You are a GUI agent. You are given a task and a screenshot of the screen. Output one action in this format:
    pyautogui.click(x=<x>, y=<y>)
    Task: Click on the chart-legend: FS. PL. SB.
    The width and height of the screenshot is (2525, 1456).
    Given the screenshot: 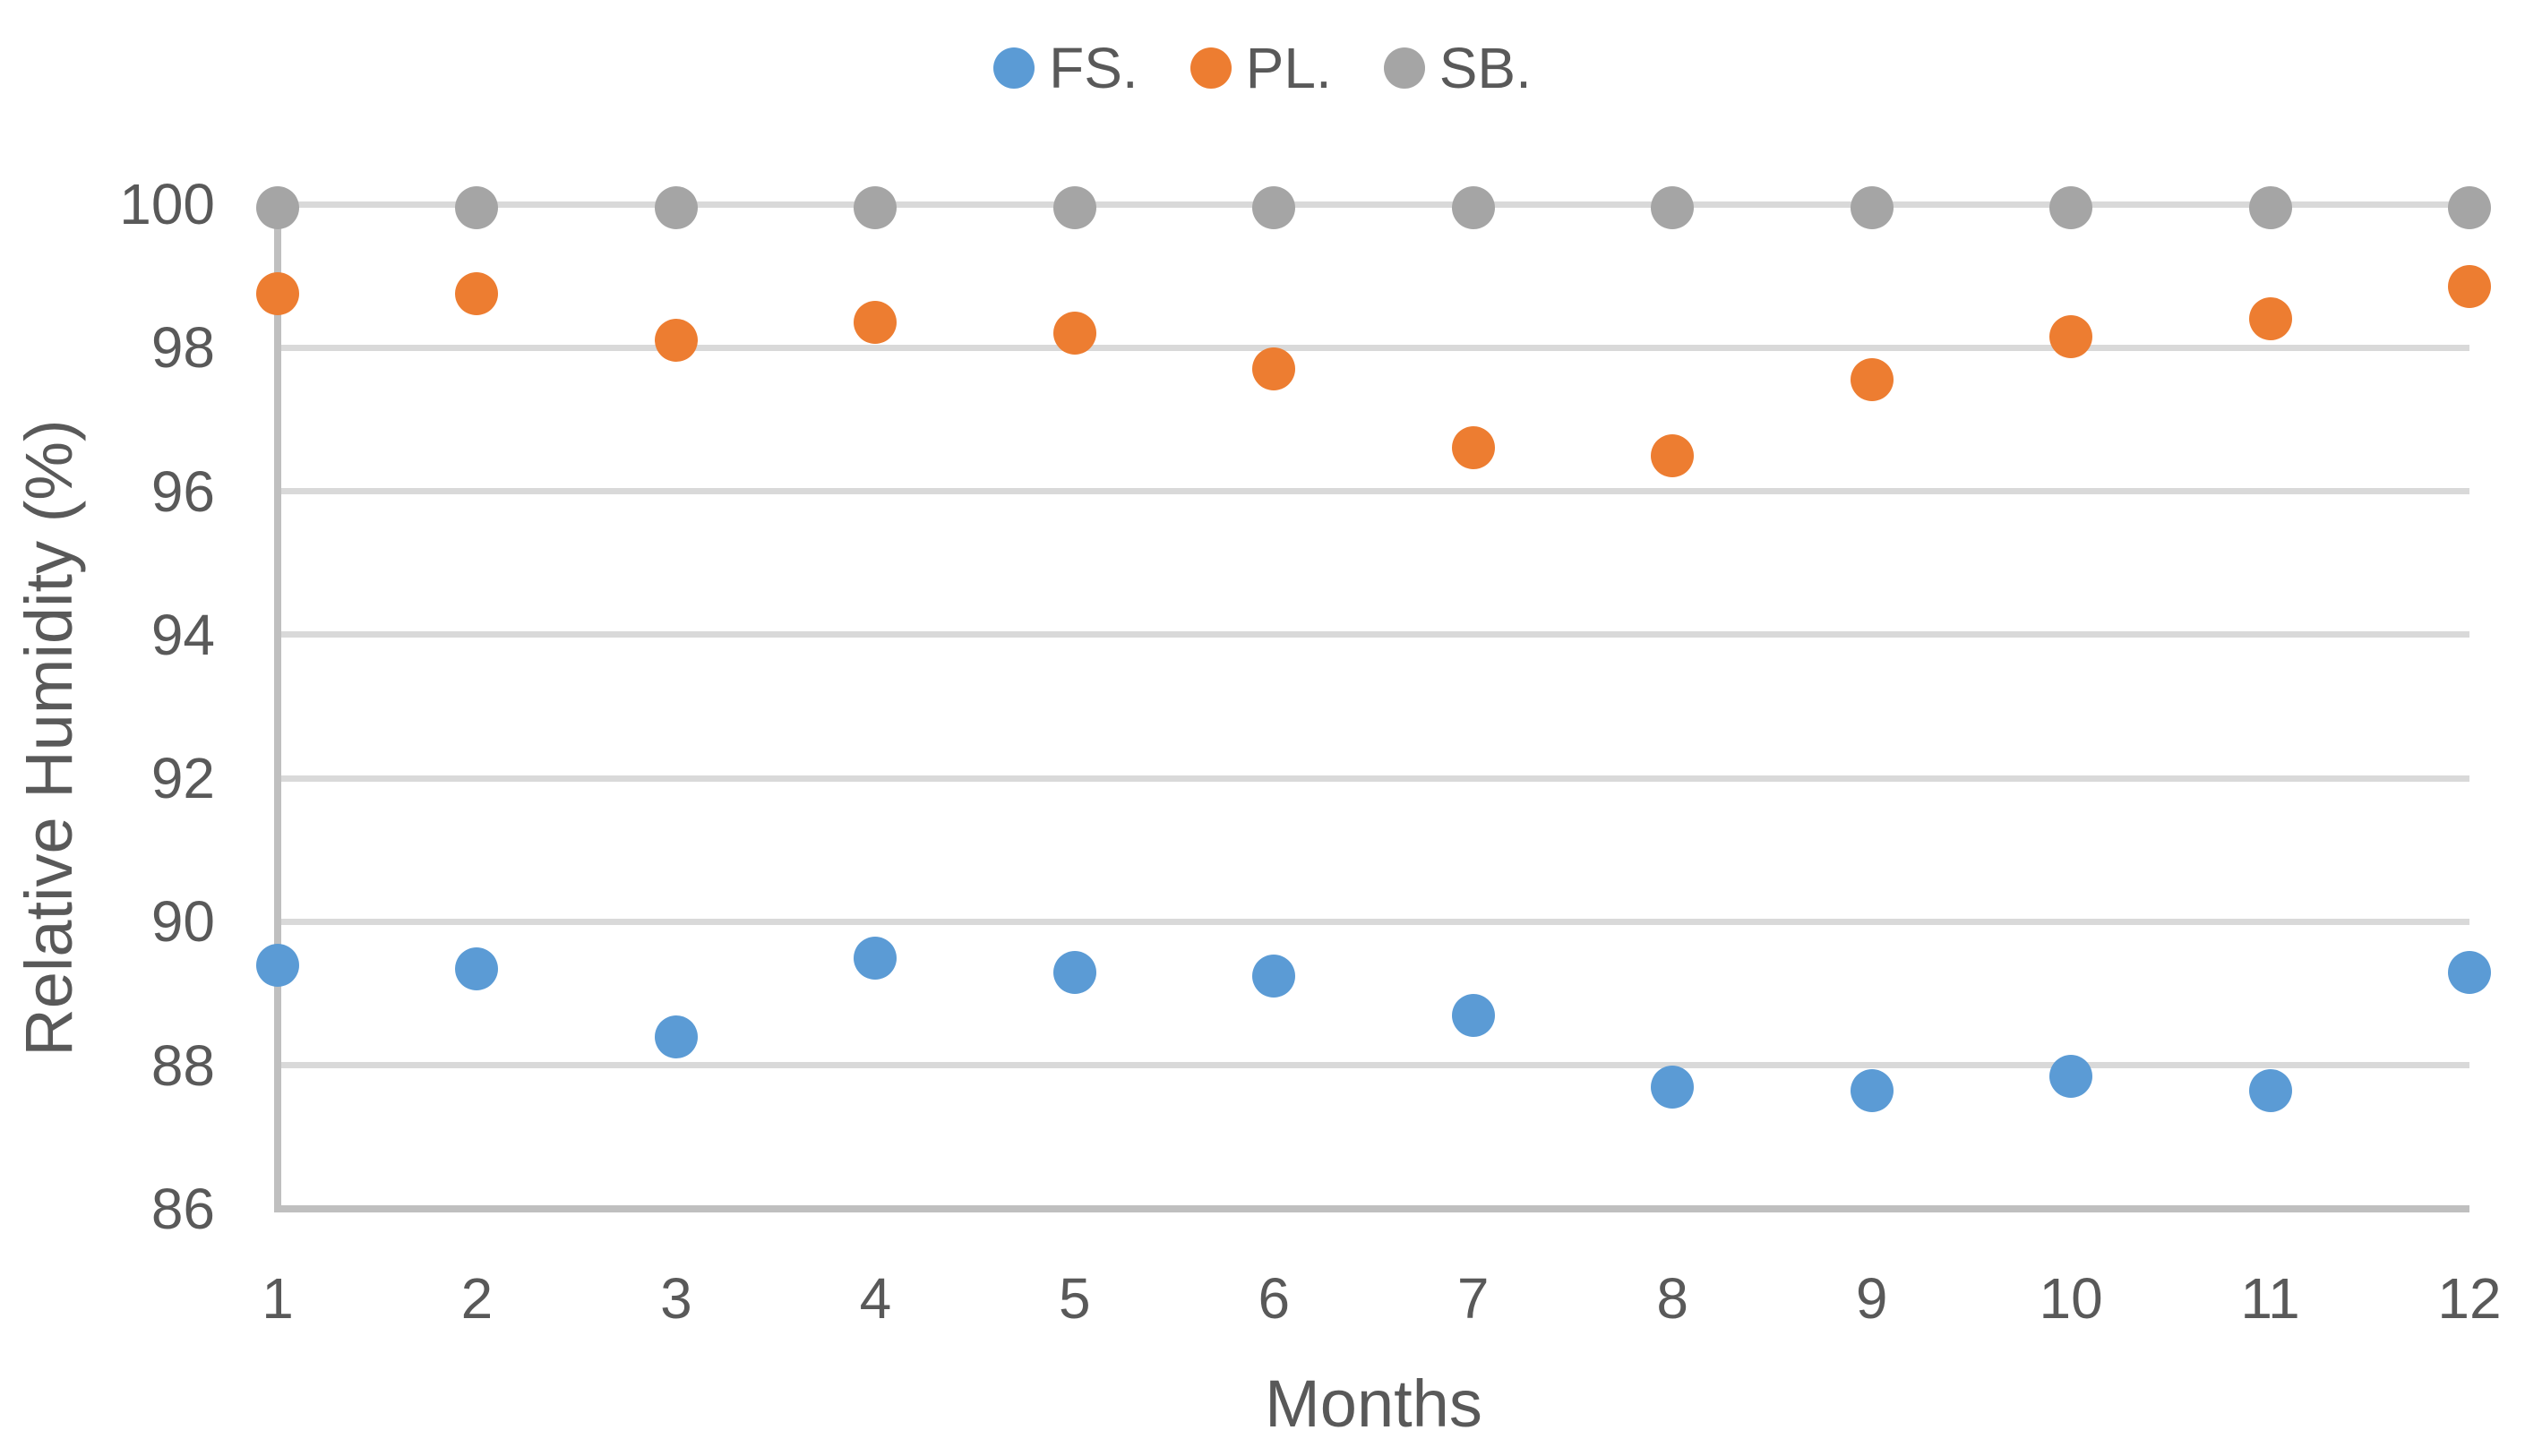 What is the action you would take?
    pyautogui.click(x=1263, y=68)
    